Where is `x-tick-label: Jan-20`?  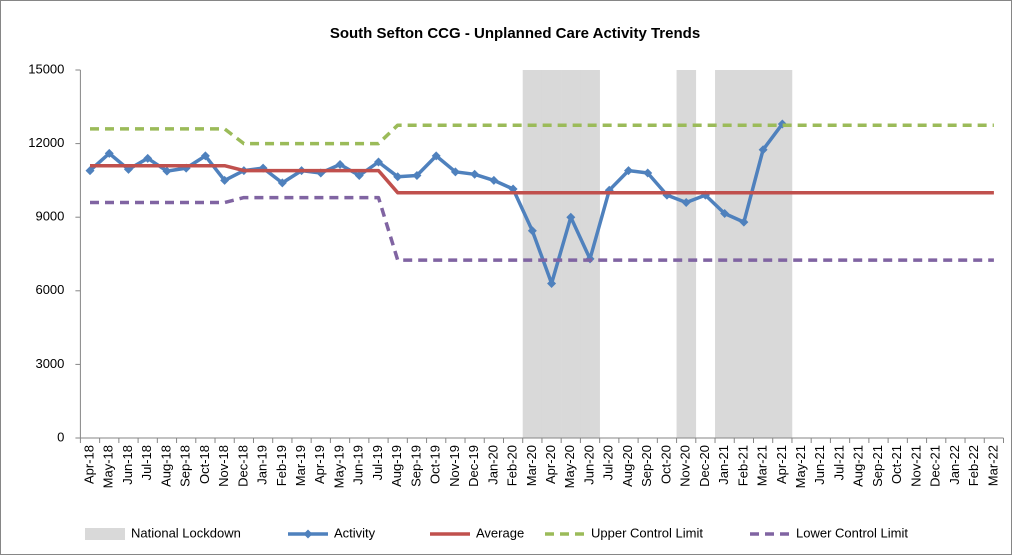
x-tick-label: Jan-20 is located at coordinates (492, 465).